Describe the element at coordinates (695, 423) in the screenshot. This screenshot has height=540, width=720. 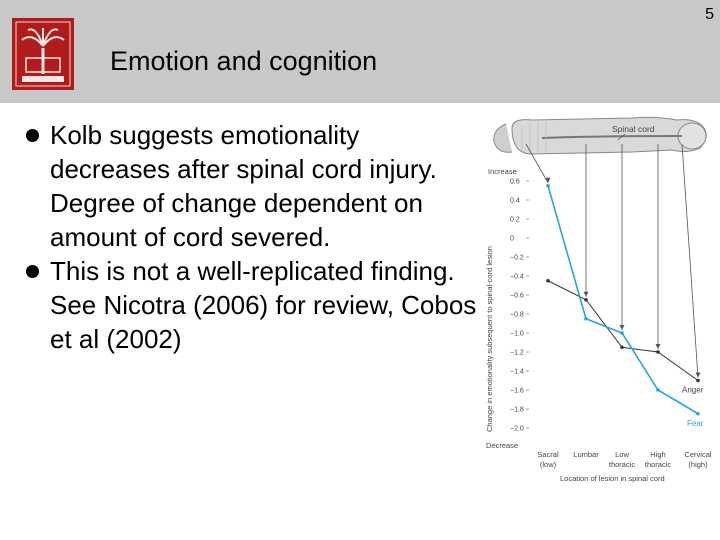
I see `series-label-fear: Fear` at that location.